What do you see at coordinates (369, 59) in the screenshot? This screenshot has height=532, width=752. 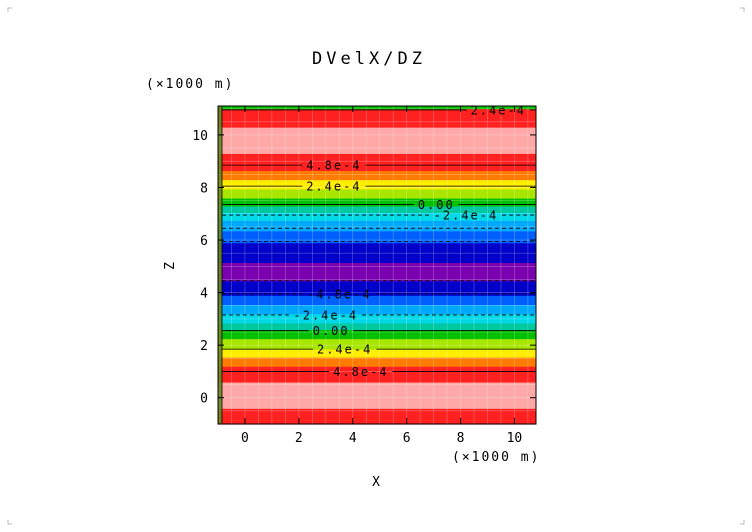 I see `chart-title: DVelX/DZ` at bounding box center [369, 59].